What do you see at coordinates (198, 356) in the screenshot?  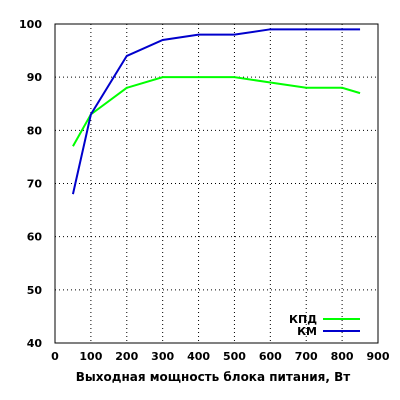 I see `x-tick-label: 400` at bounding box center [198, 356].